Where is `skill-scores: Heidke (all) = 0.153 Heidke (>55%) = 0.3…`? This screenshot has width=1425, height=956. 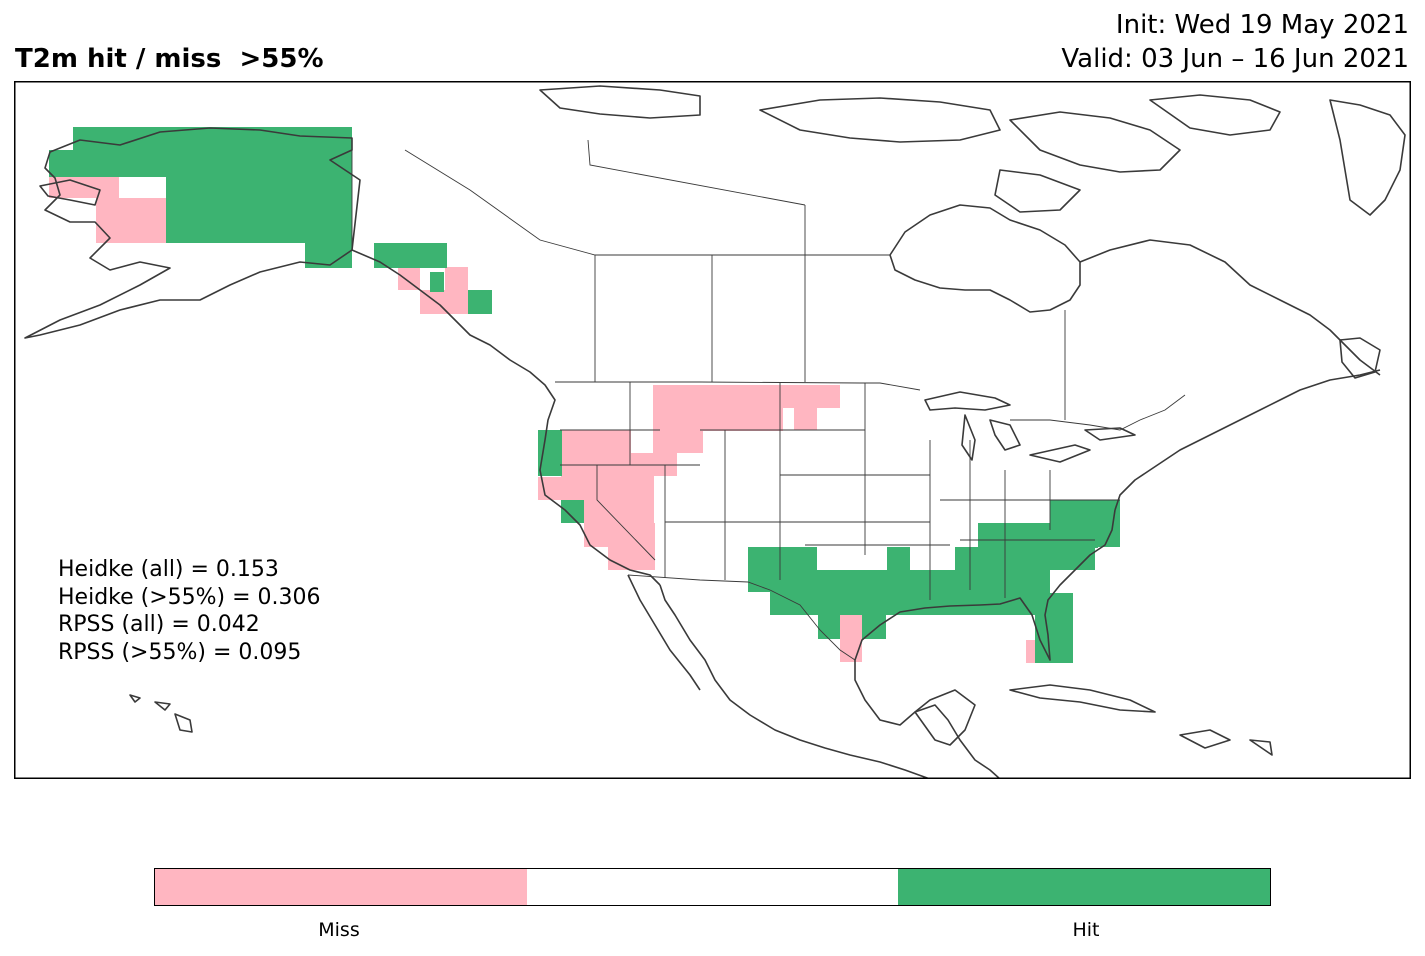 skill-scores: Heidke (all) = 0.153 Heidke (>55%) = 0.3… is located at coordinates (189, 611).